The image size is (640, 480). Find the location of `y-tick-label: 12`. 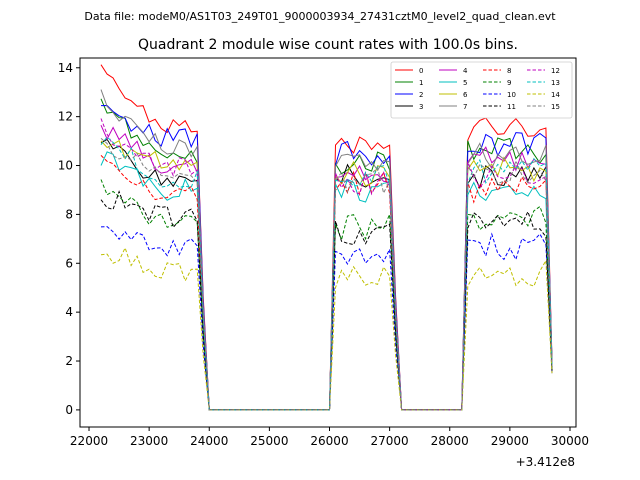

y-tick-label: 12 is located at coordinates (65, 117).